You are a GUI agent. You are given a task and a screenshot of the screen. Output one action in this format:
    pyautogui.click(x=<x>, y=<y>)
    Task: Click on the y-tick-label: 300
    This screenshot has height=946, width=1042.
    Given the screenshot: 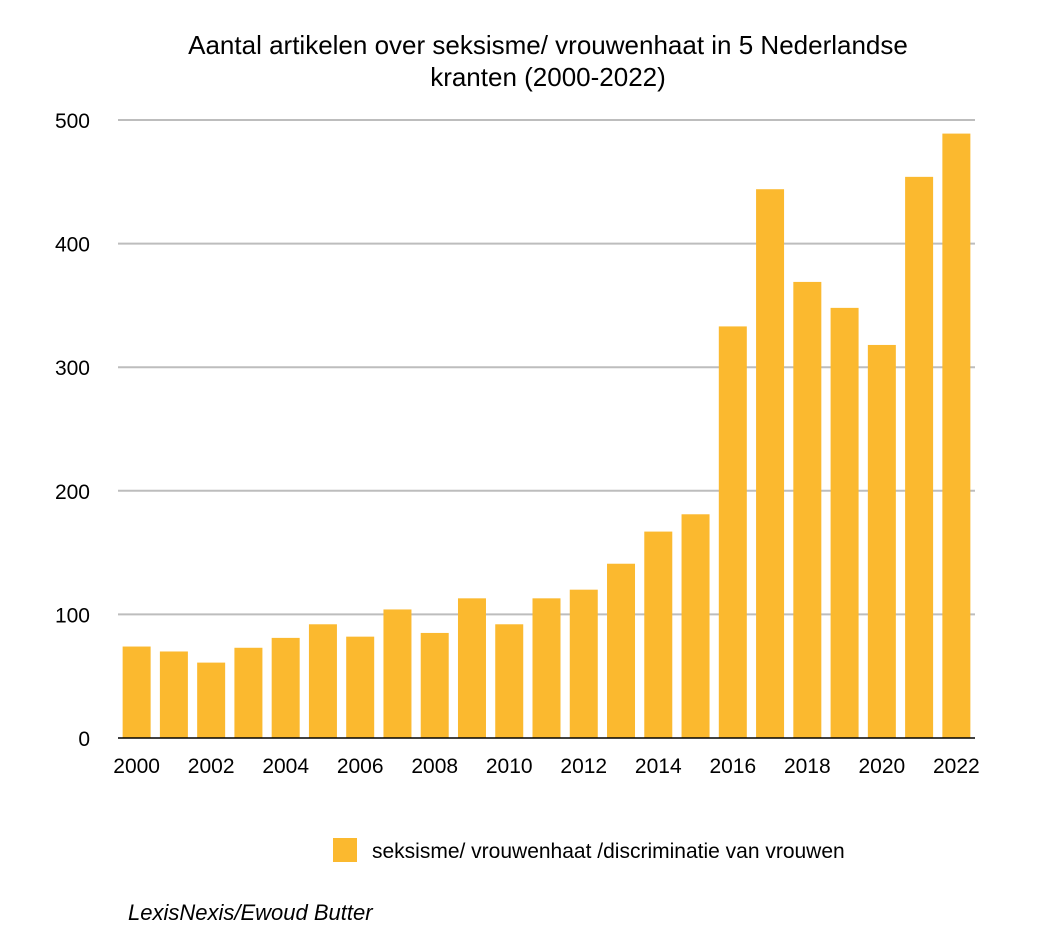 What is the action you would take?
    pyautogui.click(x=72, y=368)
    